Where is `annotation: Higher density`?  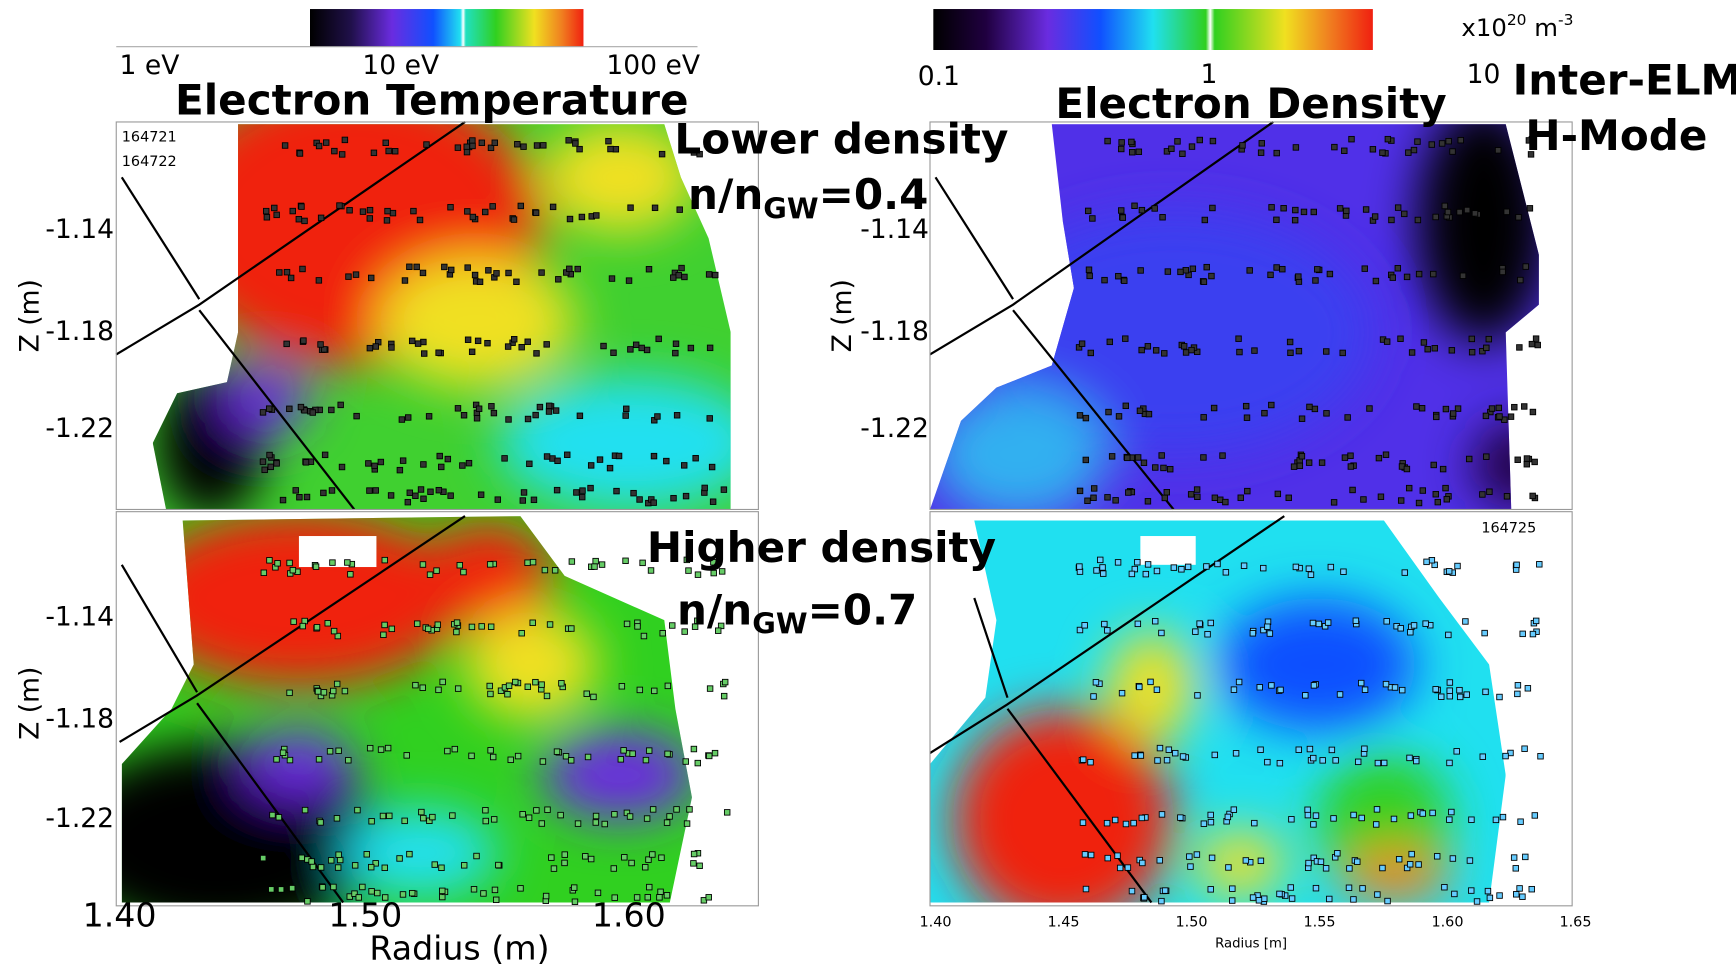 annotation: Higher density is located at coordinates (821, 547).